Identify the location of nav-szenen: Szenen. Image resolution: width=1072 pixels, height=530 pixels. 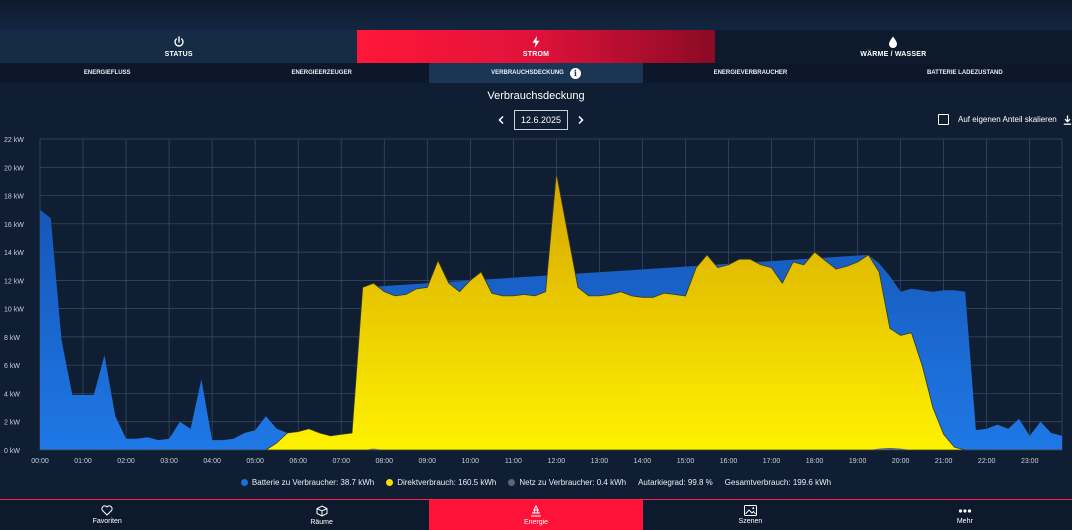
(750, 515).